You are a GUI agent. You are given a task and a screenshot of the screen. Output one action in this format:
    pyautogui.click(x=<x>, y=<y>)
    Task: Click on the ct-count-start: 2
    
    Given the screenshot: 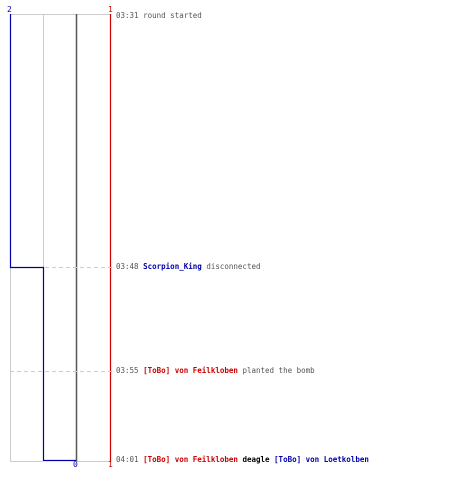 What is the action you would take?
    pyautogui.click(x=9, y=9)
    